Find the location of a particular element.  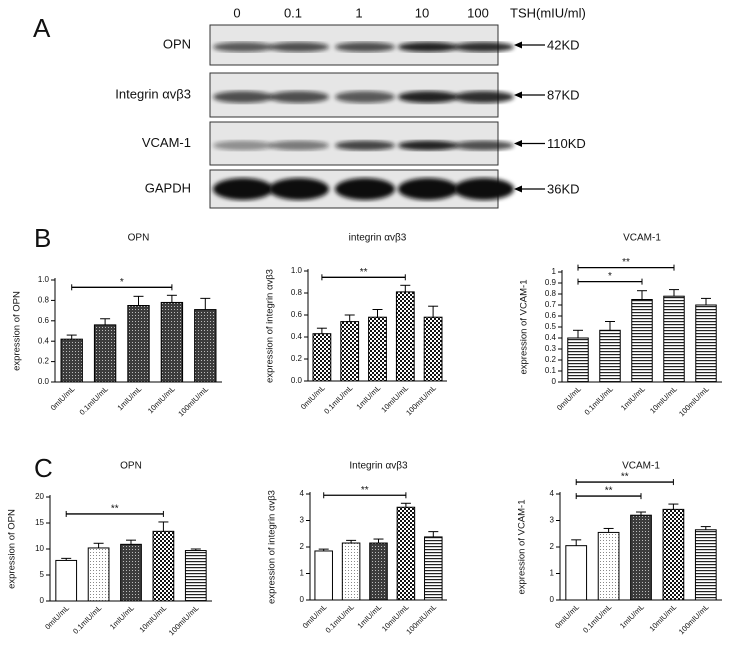

protein-label: OPN is located at coordinates (177, 43).